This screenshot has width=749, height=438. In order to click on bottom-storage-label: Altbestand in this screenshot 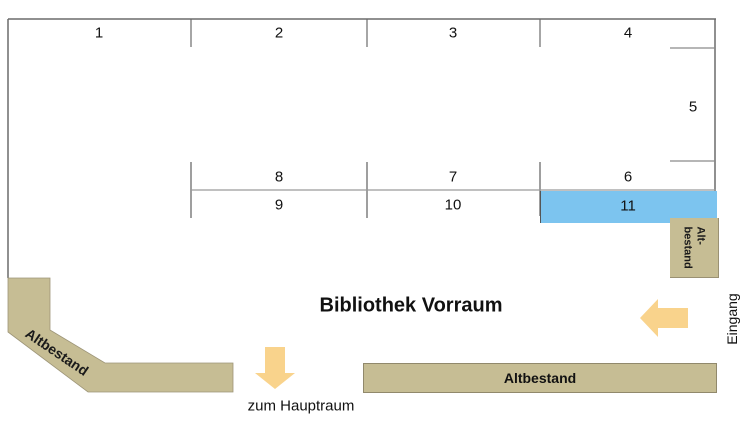, I will do `click(540, 378)`.